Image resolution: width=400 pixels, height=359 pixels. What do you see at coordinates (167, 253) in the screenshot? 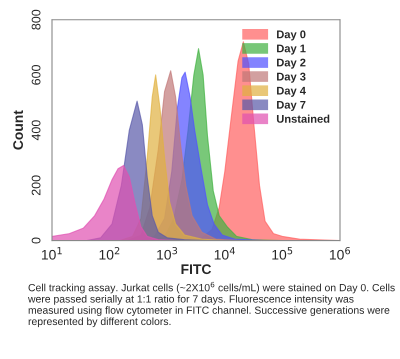
I see `x-tick-label: 10$^{3}$` at bounding box center [167, 253].